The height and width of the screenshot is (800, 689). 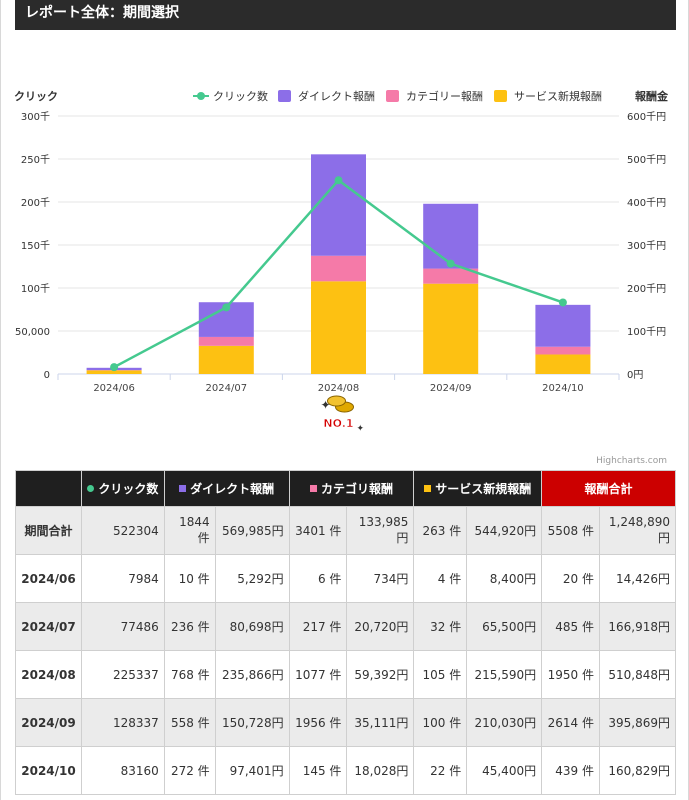 What do you see at coordinates (338, 423) in the screenshot?
I see `no1-badge-label: NO.1` at bounding box center [338, 423].